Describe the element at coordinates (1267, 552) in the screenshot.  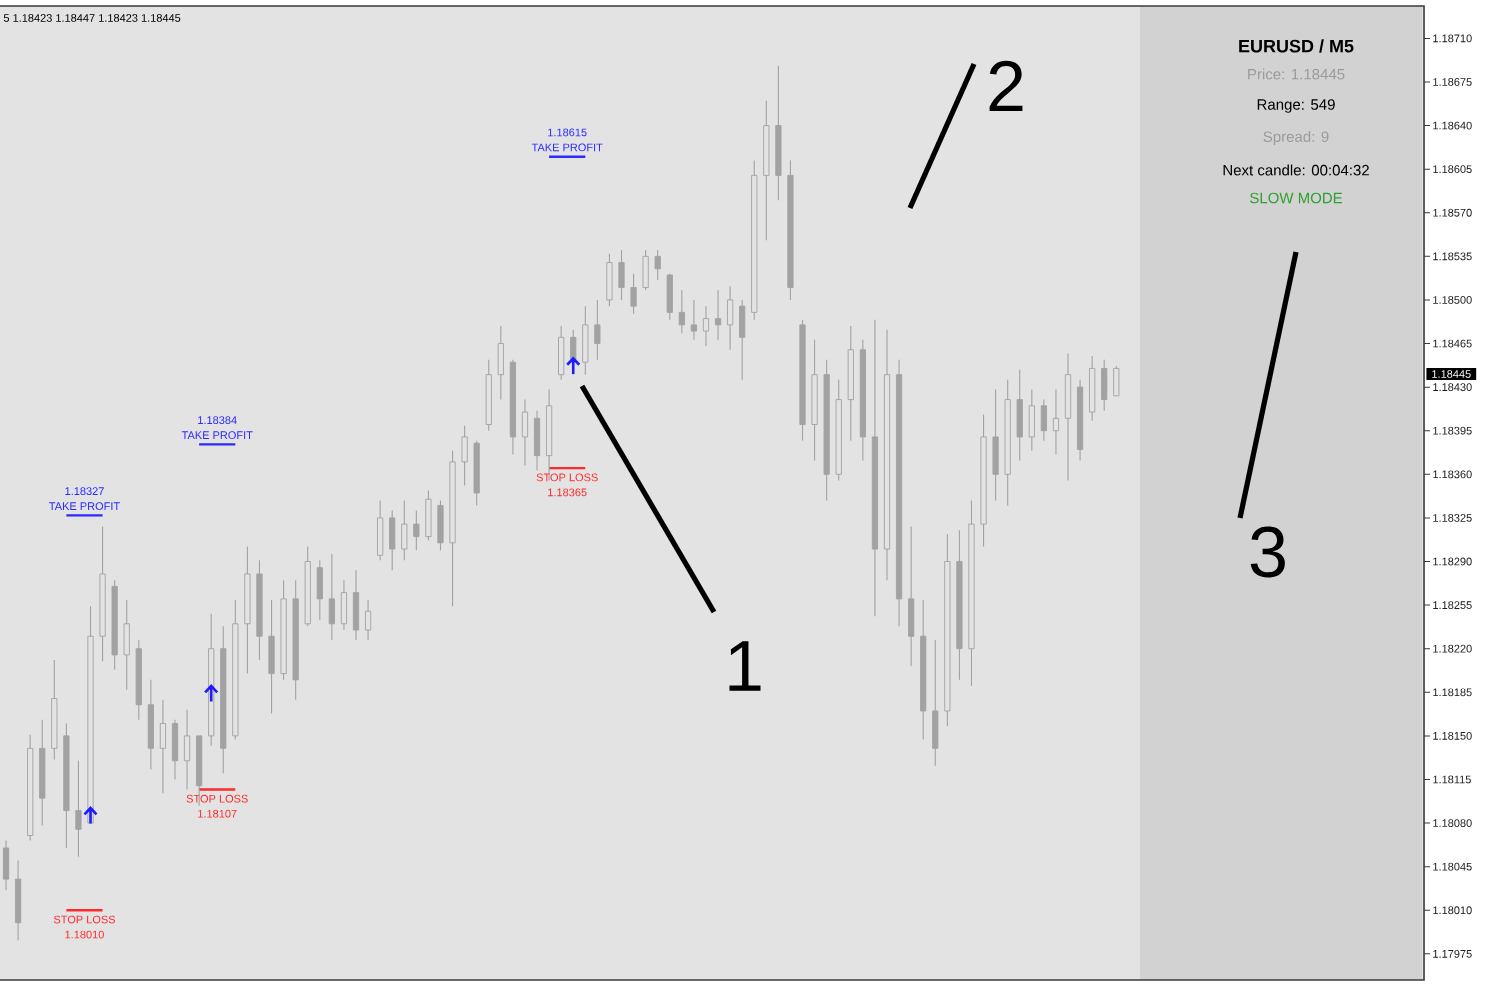
I see `annotation: 3` at that location.